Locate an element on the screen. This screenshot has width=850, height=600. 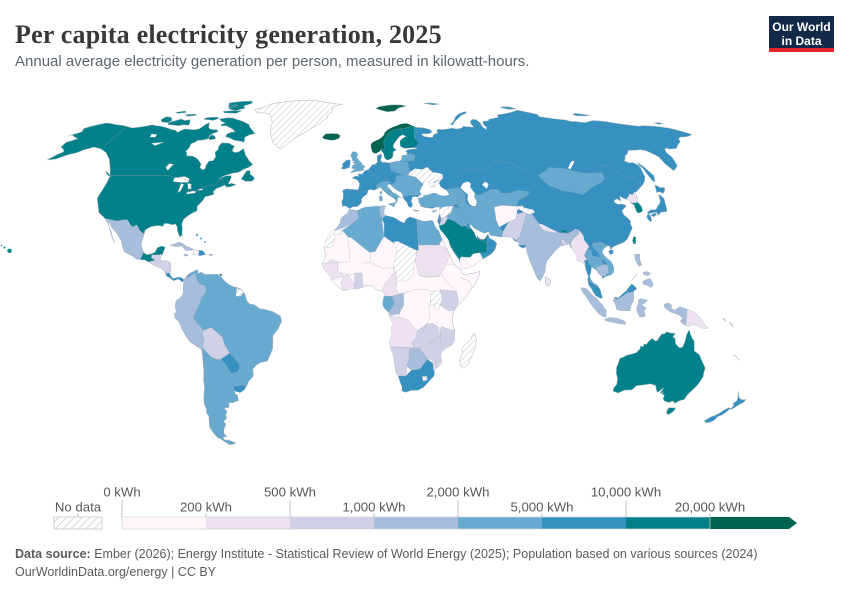
svg-text: 20,000 kWh is located at coordinates (710, 507).